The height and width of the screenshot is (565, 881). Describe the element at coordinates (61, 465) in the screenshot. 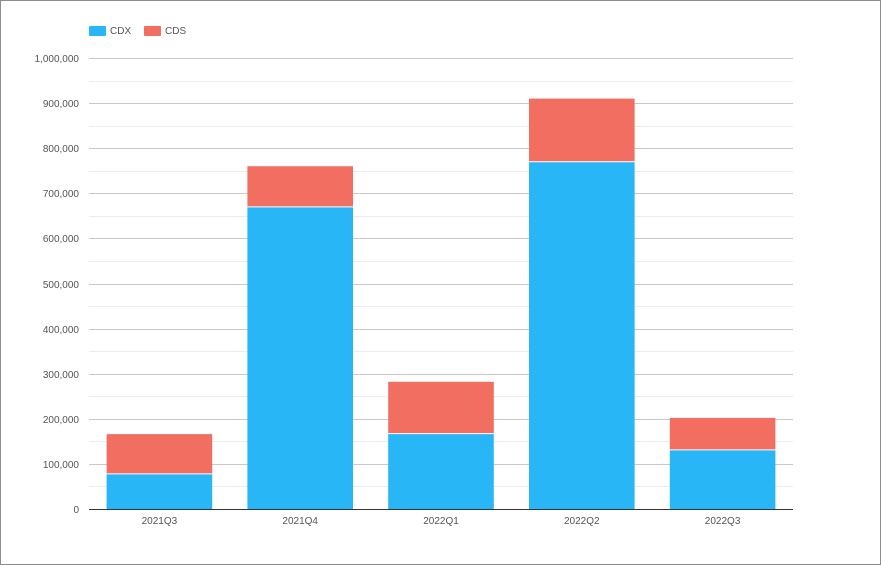

I see `y-tick-label: 100,000` at that location.